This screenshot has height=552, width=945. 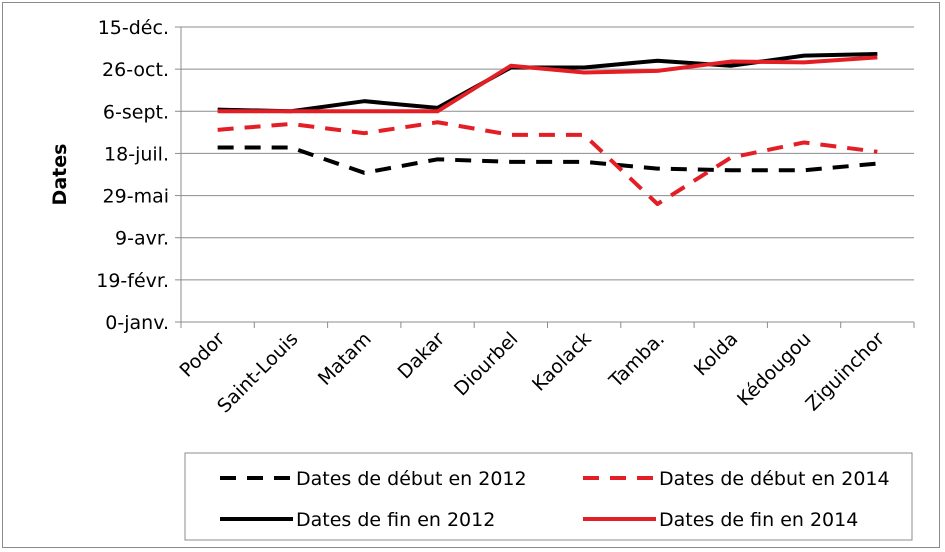 What do you see at coordinates (774, 479) in the screenshot?
I see `legend-label: Dates de début en 2014` at bounding box center [774, 479].